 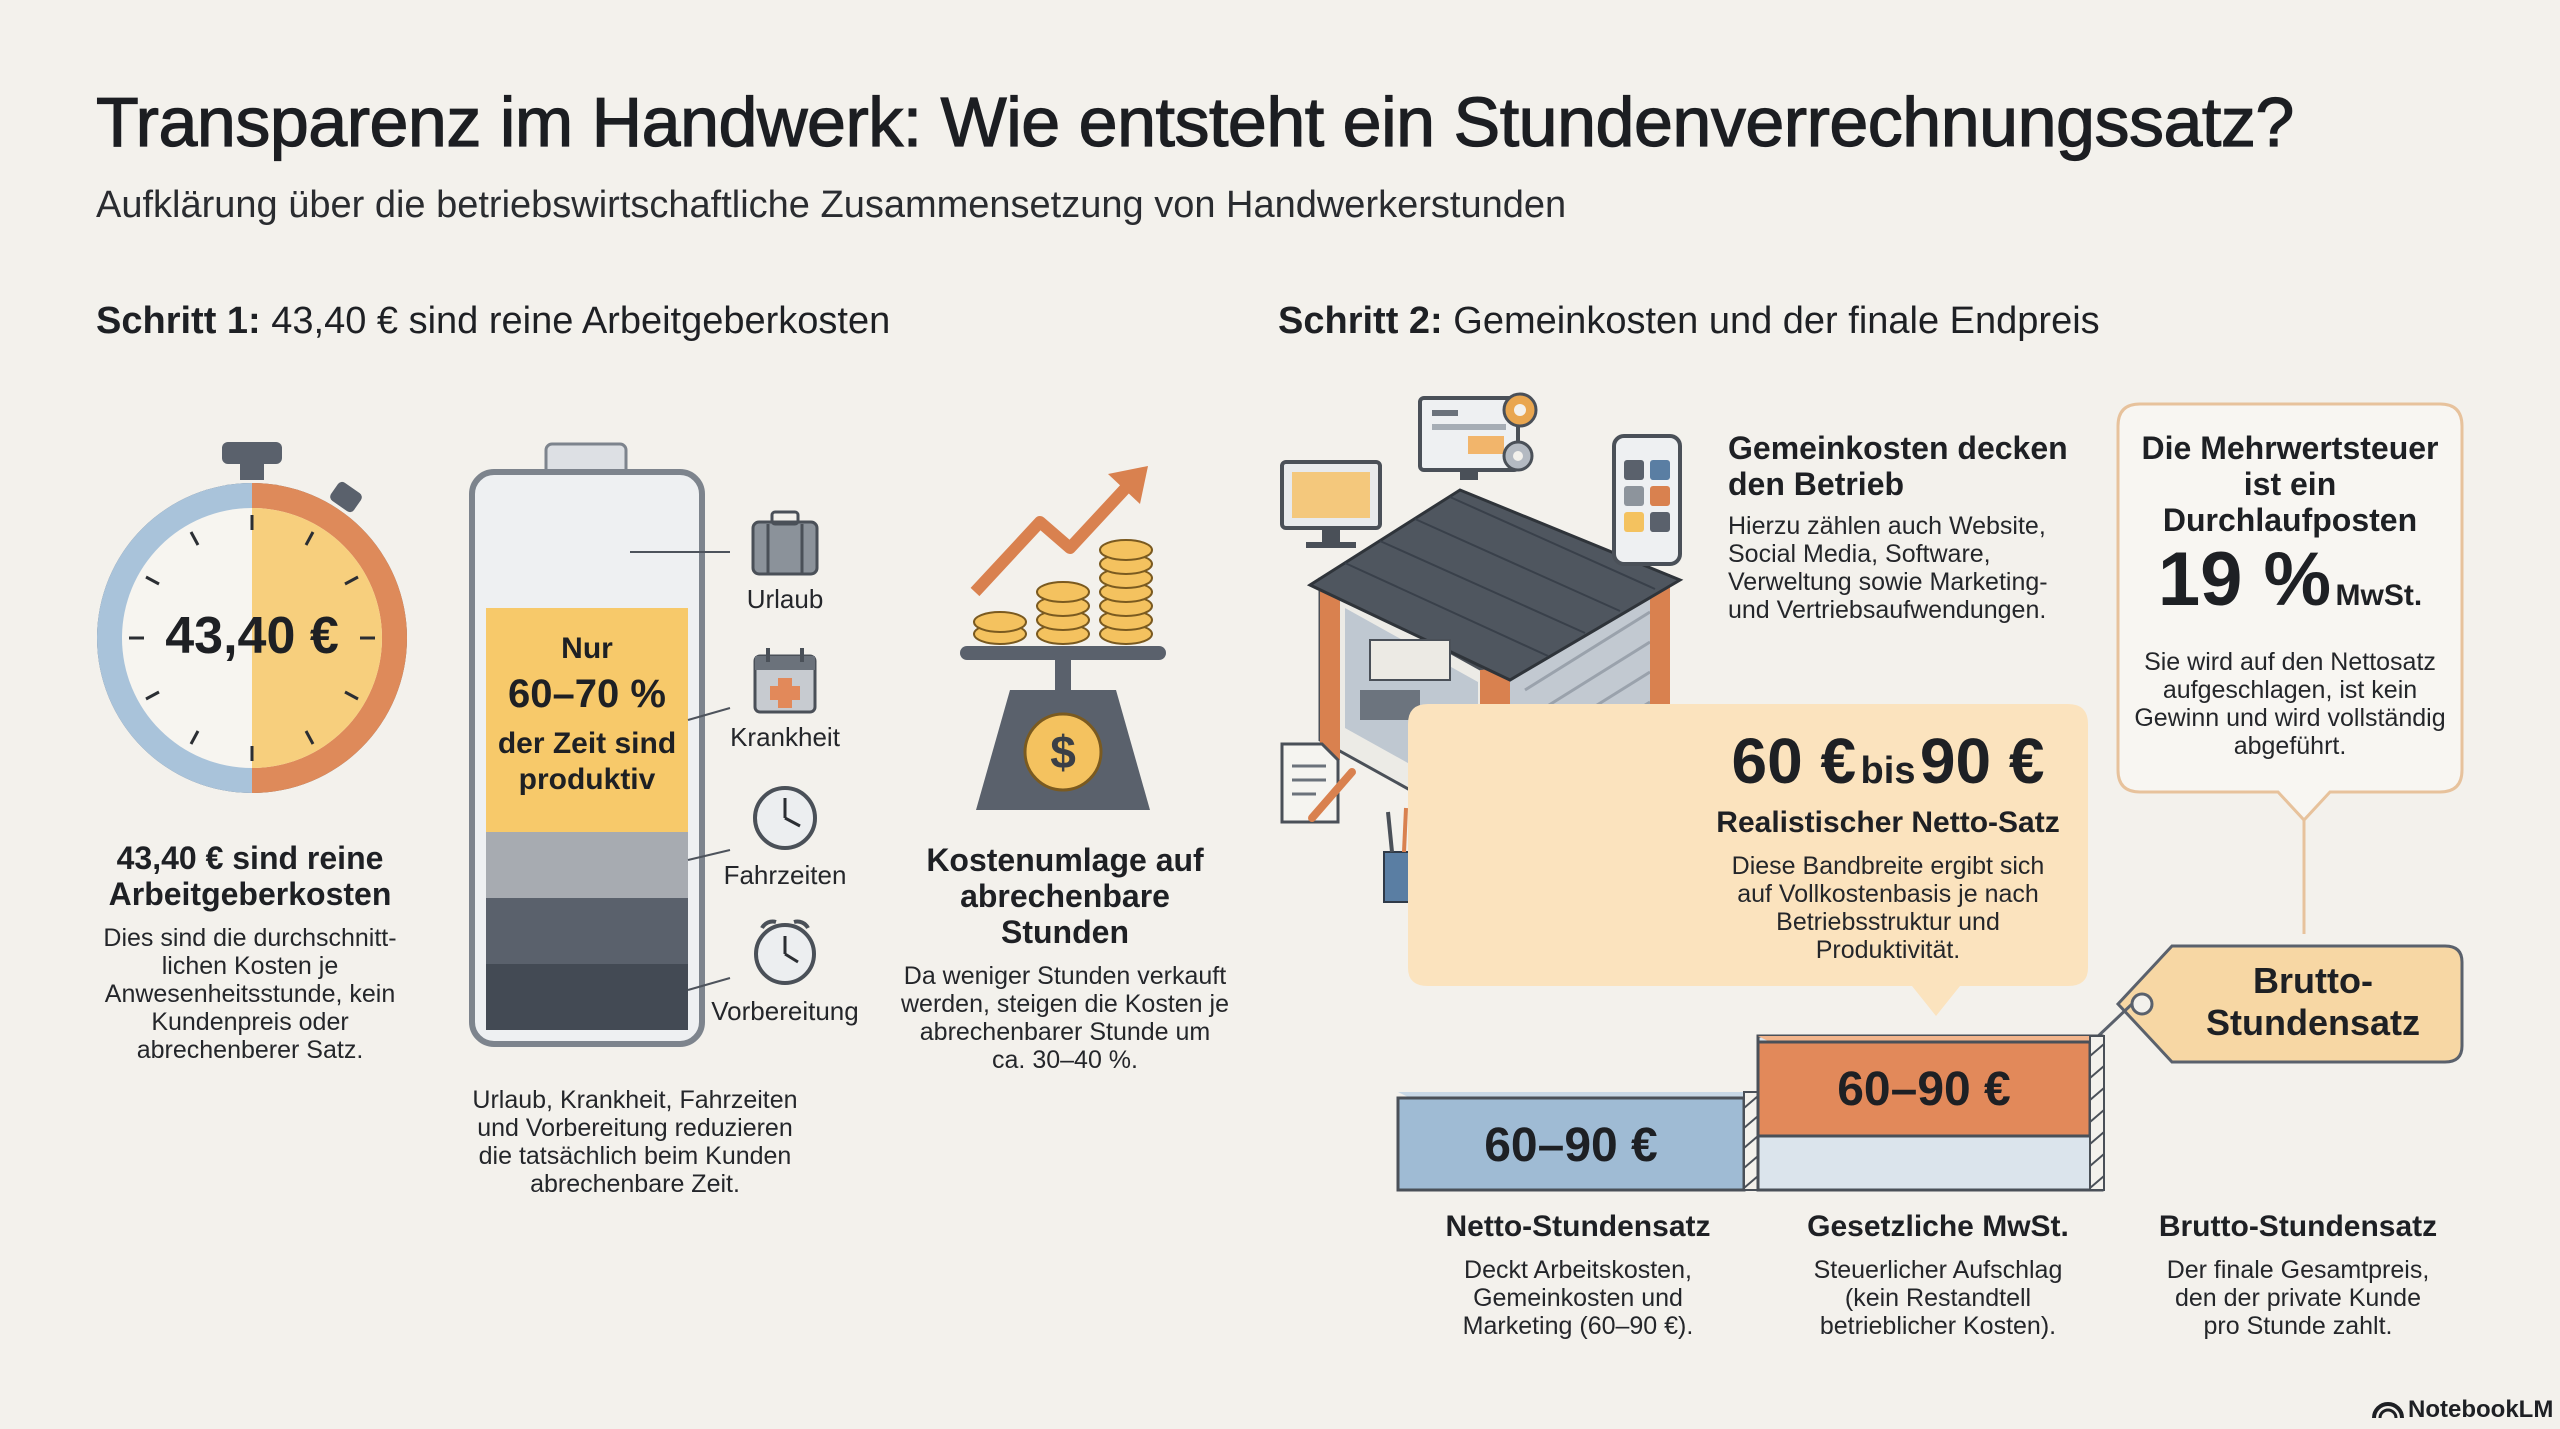 I want to click on brutto-price-tag, so click(x=2278, y=1004).